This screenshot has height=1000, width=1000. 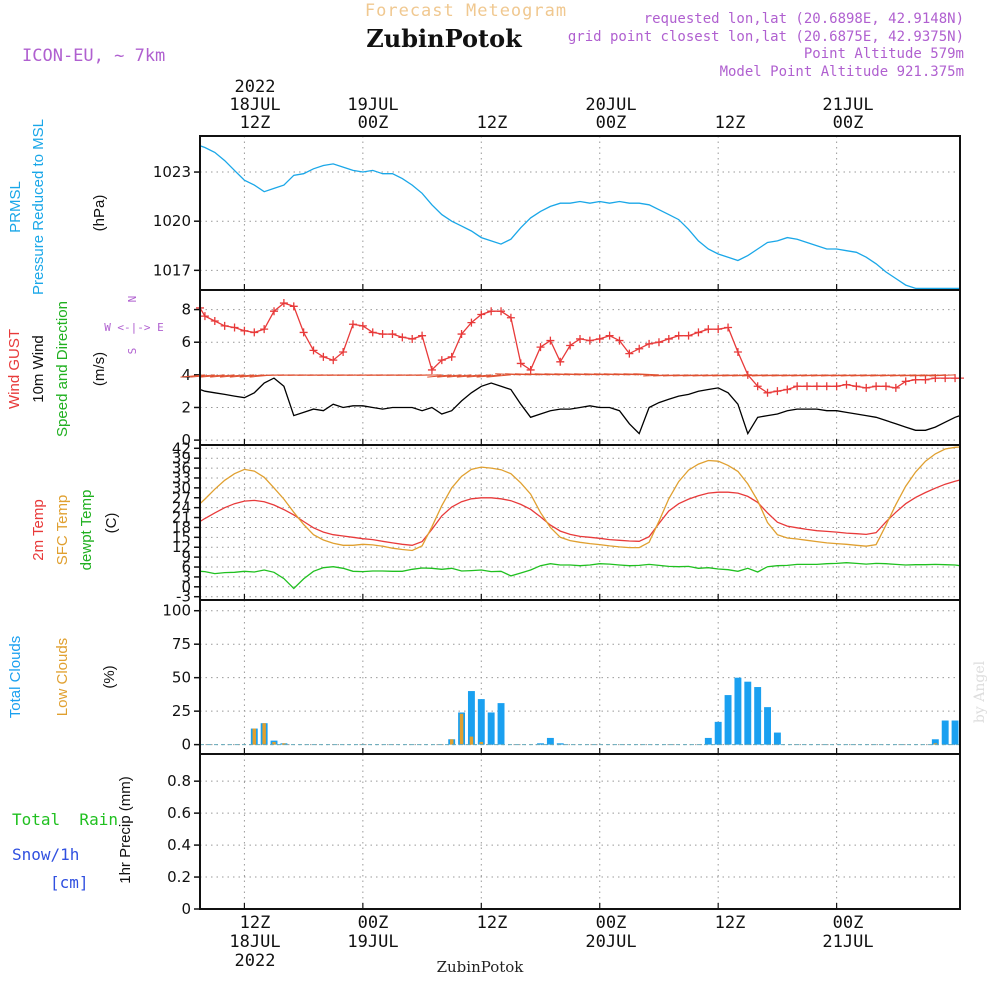 What do you see at coordinates (45, 854) in the screenshot?
I see `snow-label: Snow/1h` at bounding box center [45, 854].